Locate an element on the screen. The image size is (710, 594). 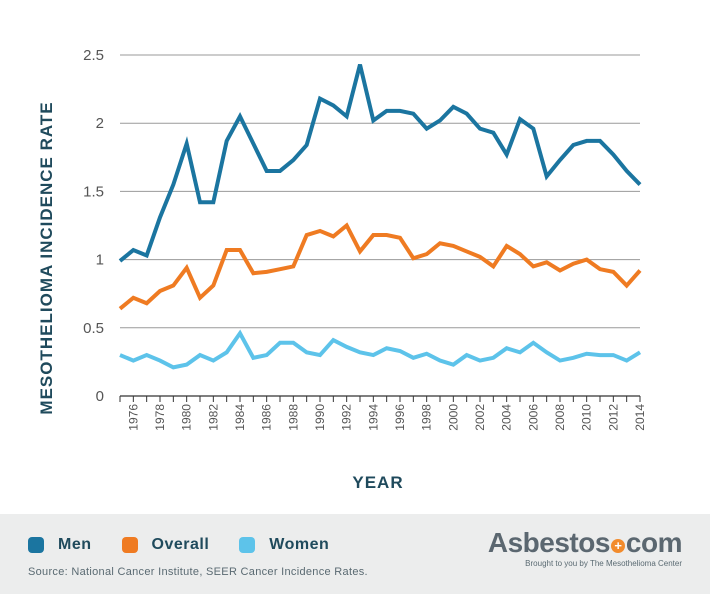
x-tick-label: 1980 is located at coordinates (187, 417).